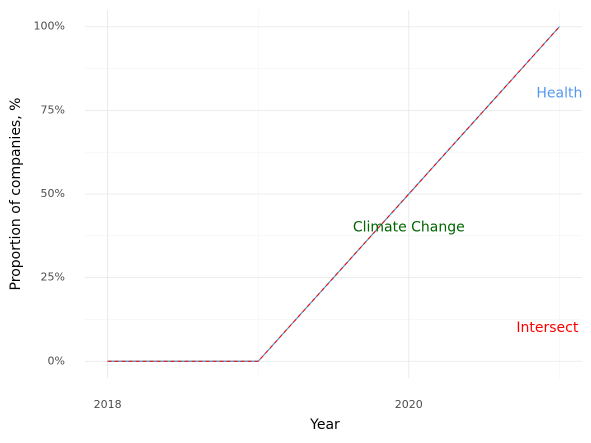 The height and width of the screenshot is (443, 591). Describe the element at coordinates (108, 404) in the screenshot. I see `x-tick-label: 2018` at that location.